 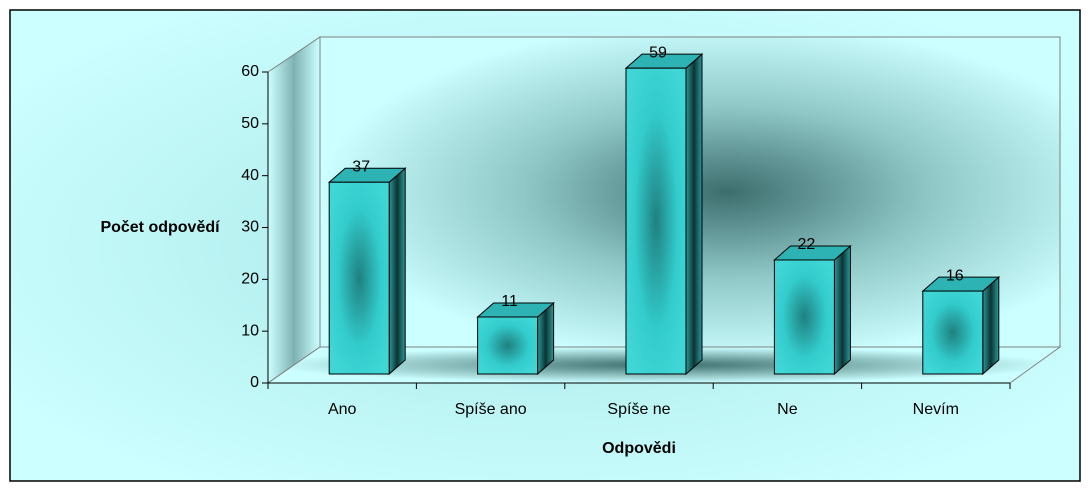 I want to click on y-tick-label: 20, so click(x=250, y=279).